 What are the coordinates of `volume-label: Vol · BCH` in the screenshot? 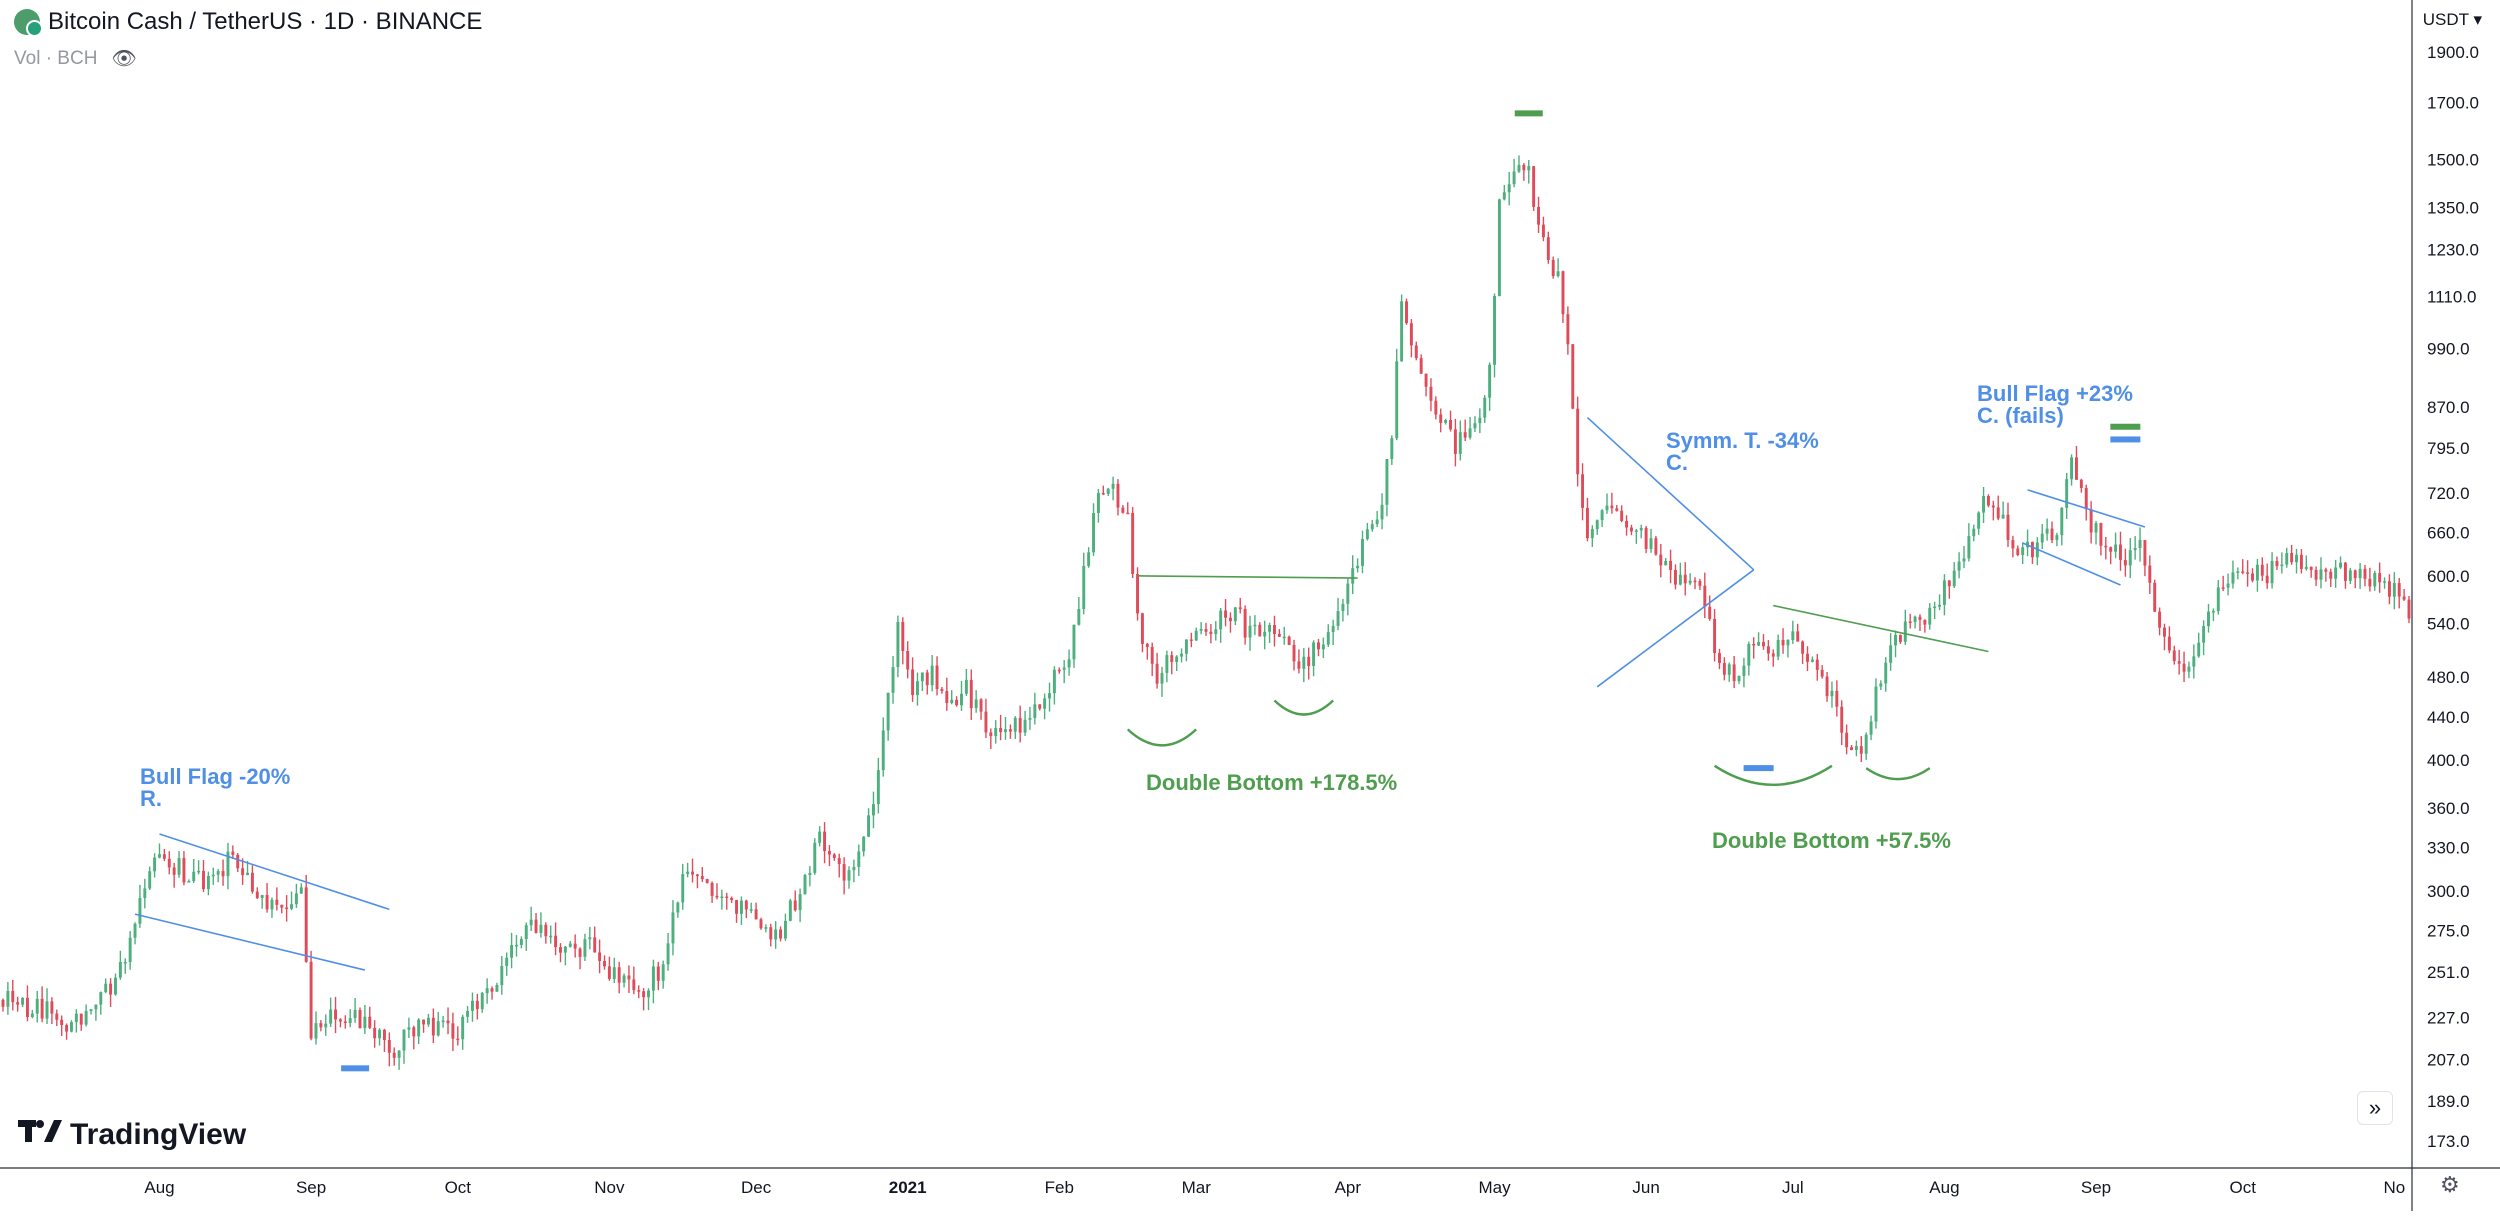 It's located at (56, 58).